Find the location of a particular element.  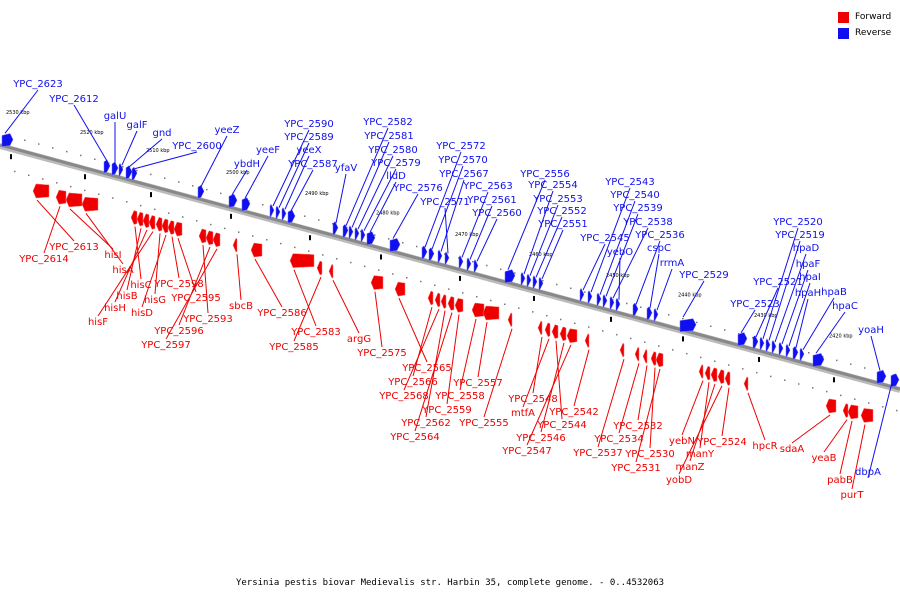

gene-label: YPC_2612 is located at coordinates (73, 99).